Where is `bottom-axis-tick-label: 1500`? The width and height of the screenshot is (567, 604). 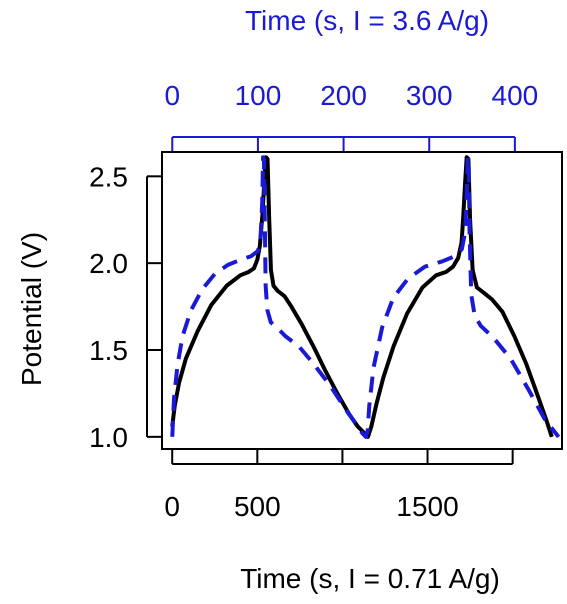 bottom-axis-tick-label: 1500 is located at coordinates (427, 506).